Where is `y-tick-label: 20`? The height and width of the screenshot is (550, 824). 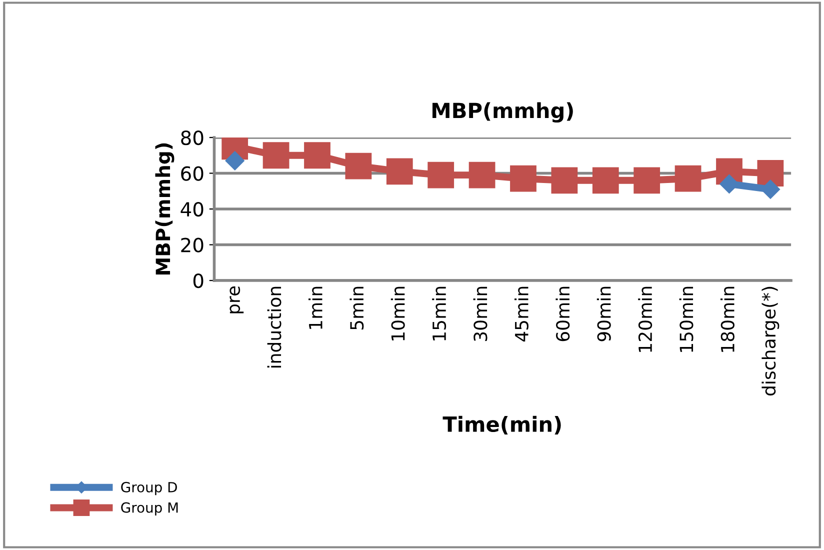
y-tick-label: 20 is located at coordinates (192, 245).